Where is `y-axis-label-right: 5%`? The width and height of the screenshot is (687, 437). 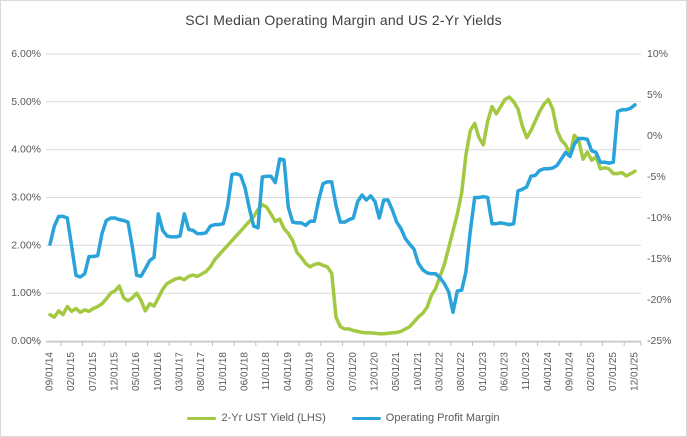 y-axis-label-right: 5% is located at coordinates (654, 95).